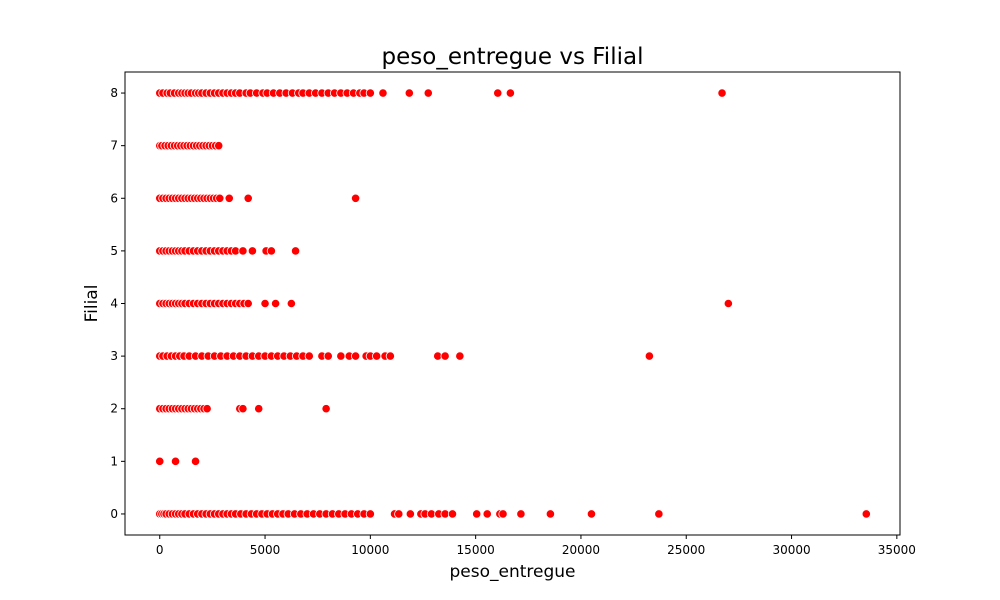 This screenshot has width=1000, height=600. I want to click on x-tick-label: 5000, so click(265, 550).